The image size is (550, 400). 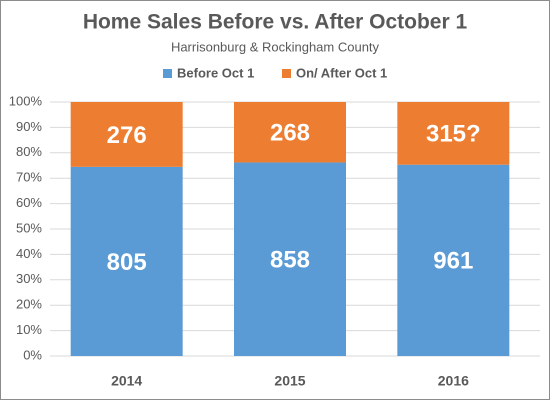 What do you see at coordinates (275, 22) in the screenshot?
I see `chart-title: Home Sales Before vs. After October 1` at bounding box center [275, 22].